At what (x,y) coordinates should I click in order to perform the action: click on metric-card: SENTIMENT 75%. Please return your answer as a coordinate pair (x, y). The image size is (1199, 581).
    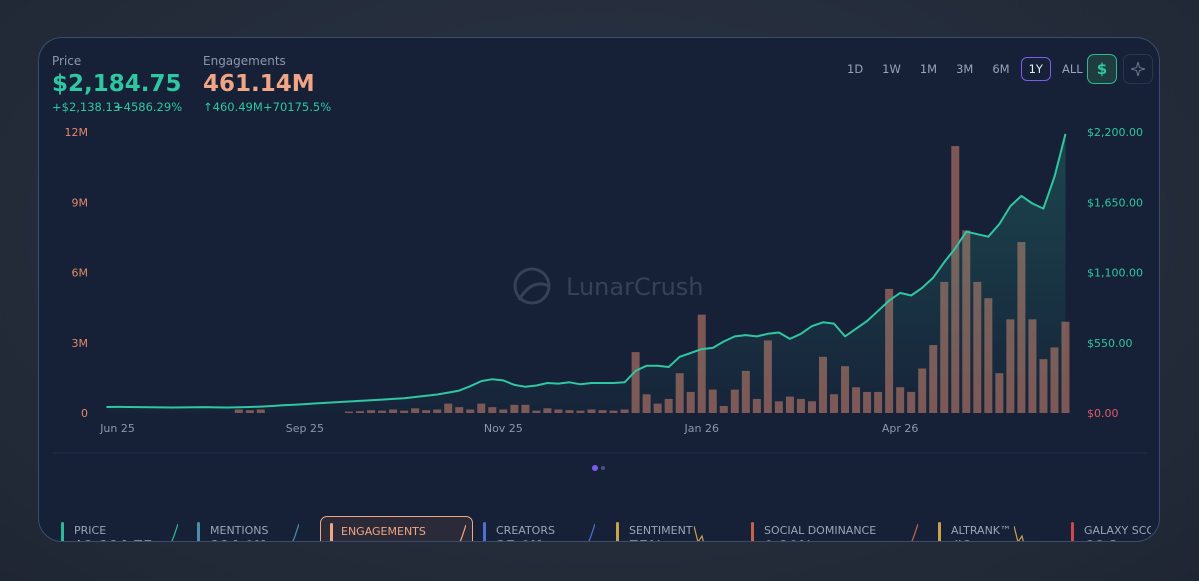
    Looking at the image, I should click on (677, 528).